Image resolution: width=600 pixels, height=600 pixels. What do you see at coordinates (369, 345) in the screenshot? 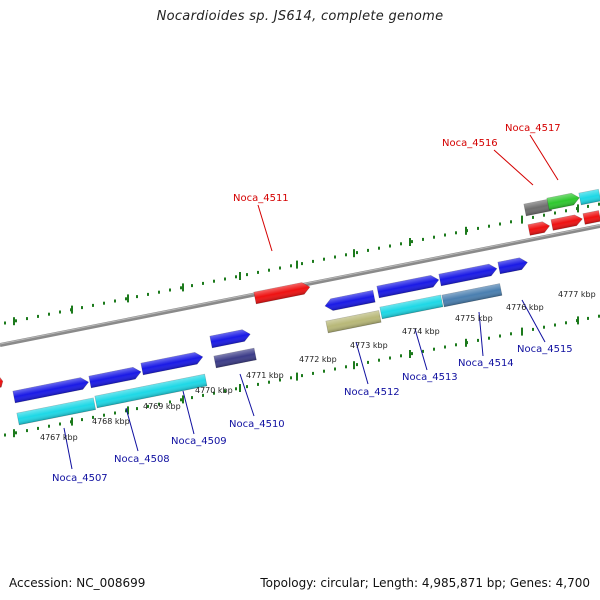
I see `kbp-scale-label: 4773 kbp` at bounding box center [369, 345].